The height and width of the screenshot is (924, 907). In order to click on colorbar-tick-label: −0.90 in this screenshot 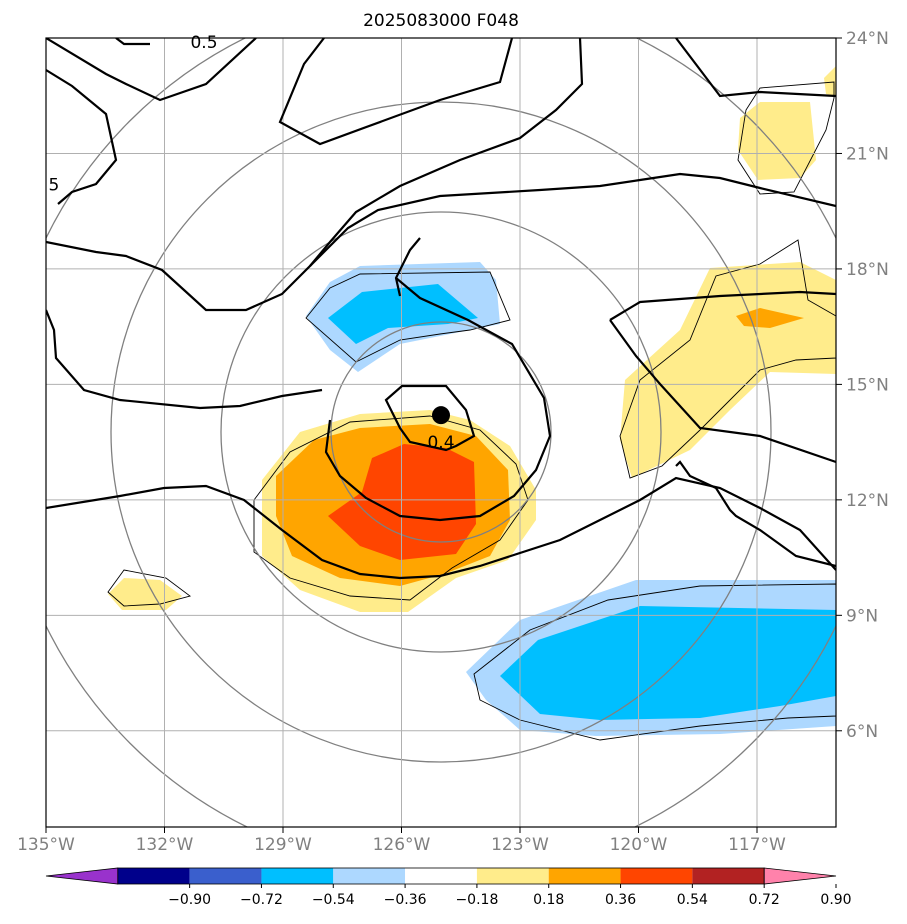, I will do `click(189, 900)`.